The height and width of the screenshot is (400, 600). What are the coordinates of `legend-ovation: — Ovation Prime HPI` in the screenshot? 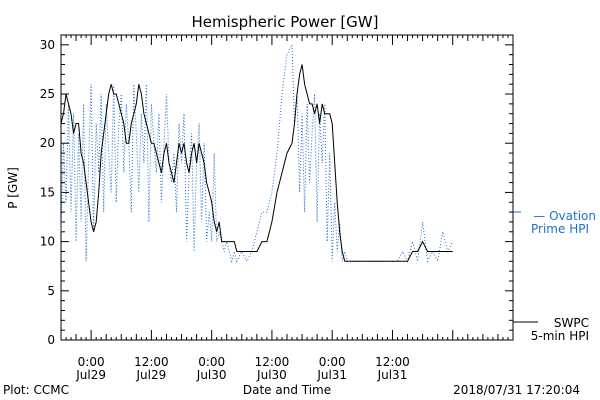 It's located at (554, 222).